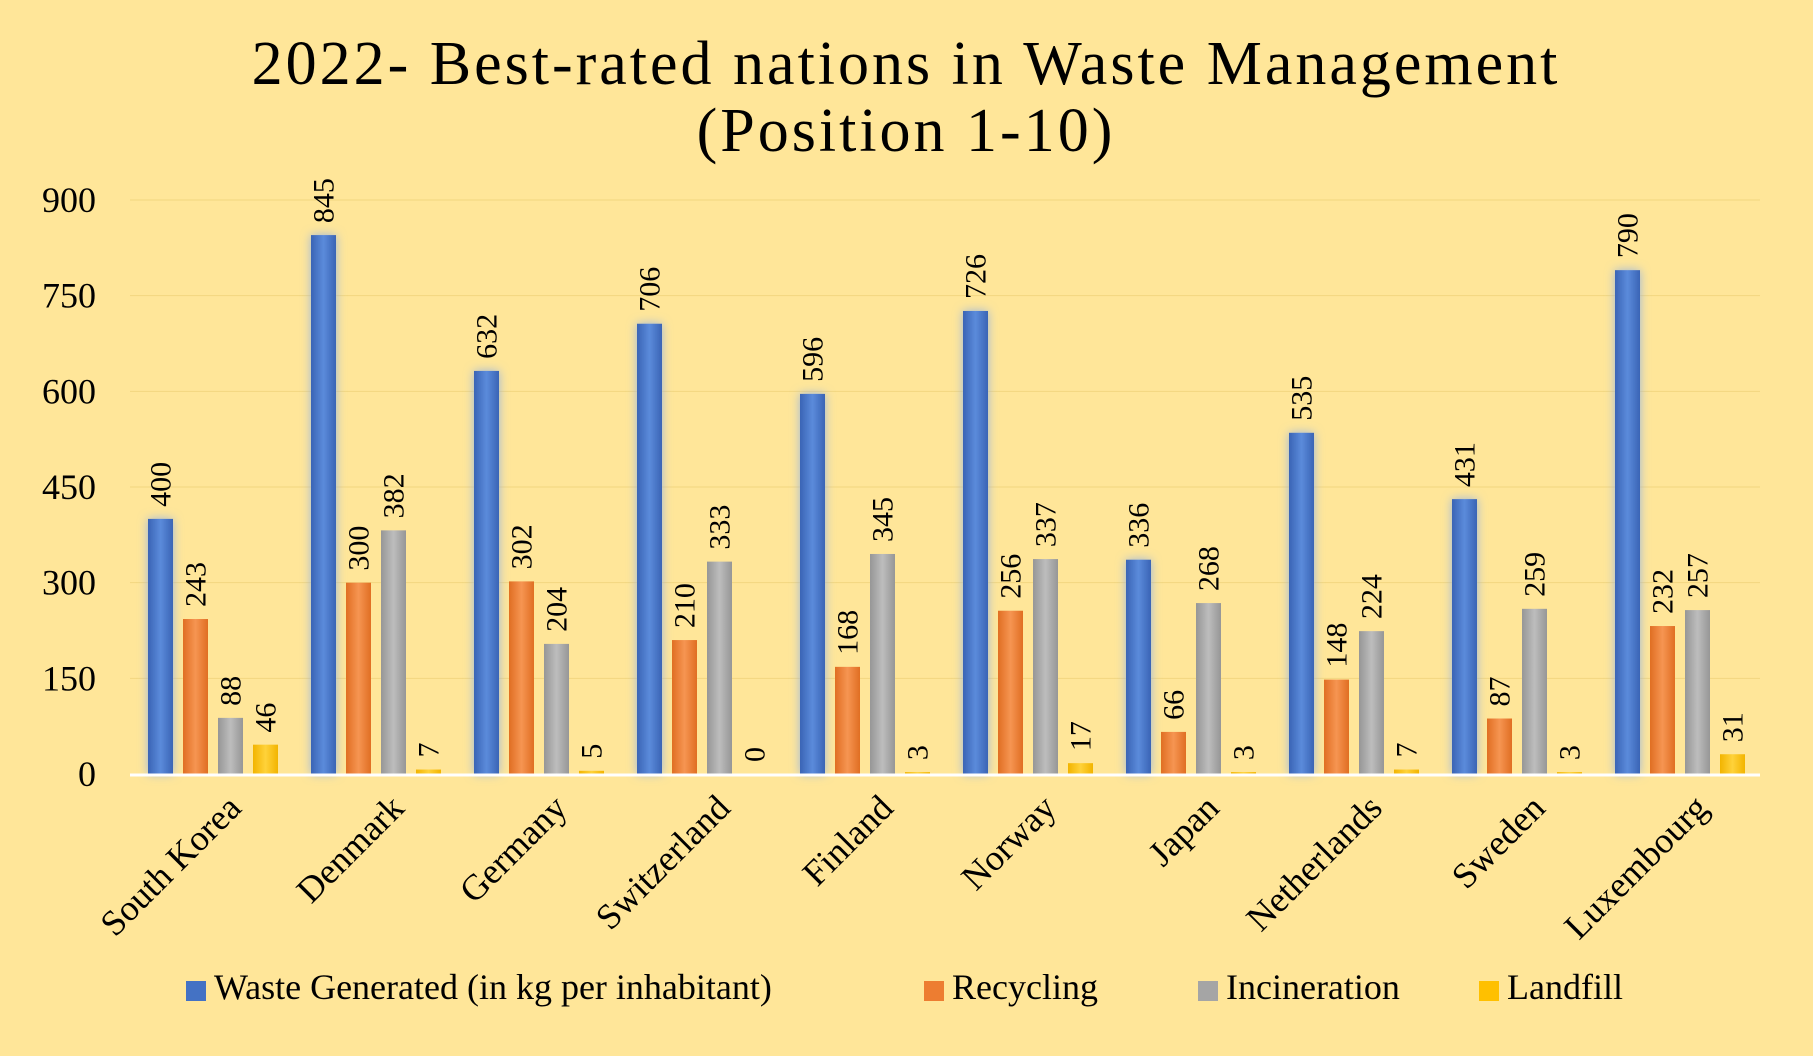 The image size is (1813, 1056). I want to click on data-label: 168, so click(848, 632).